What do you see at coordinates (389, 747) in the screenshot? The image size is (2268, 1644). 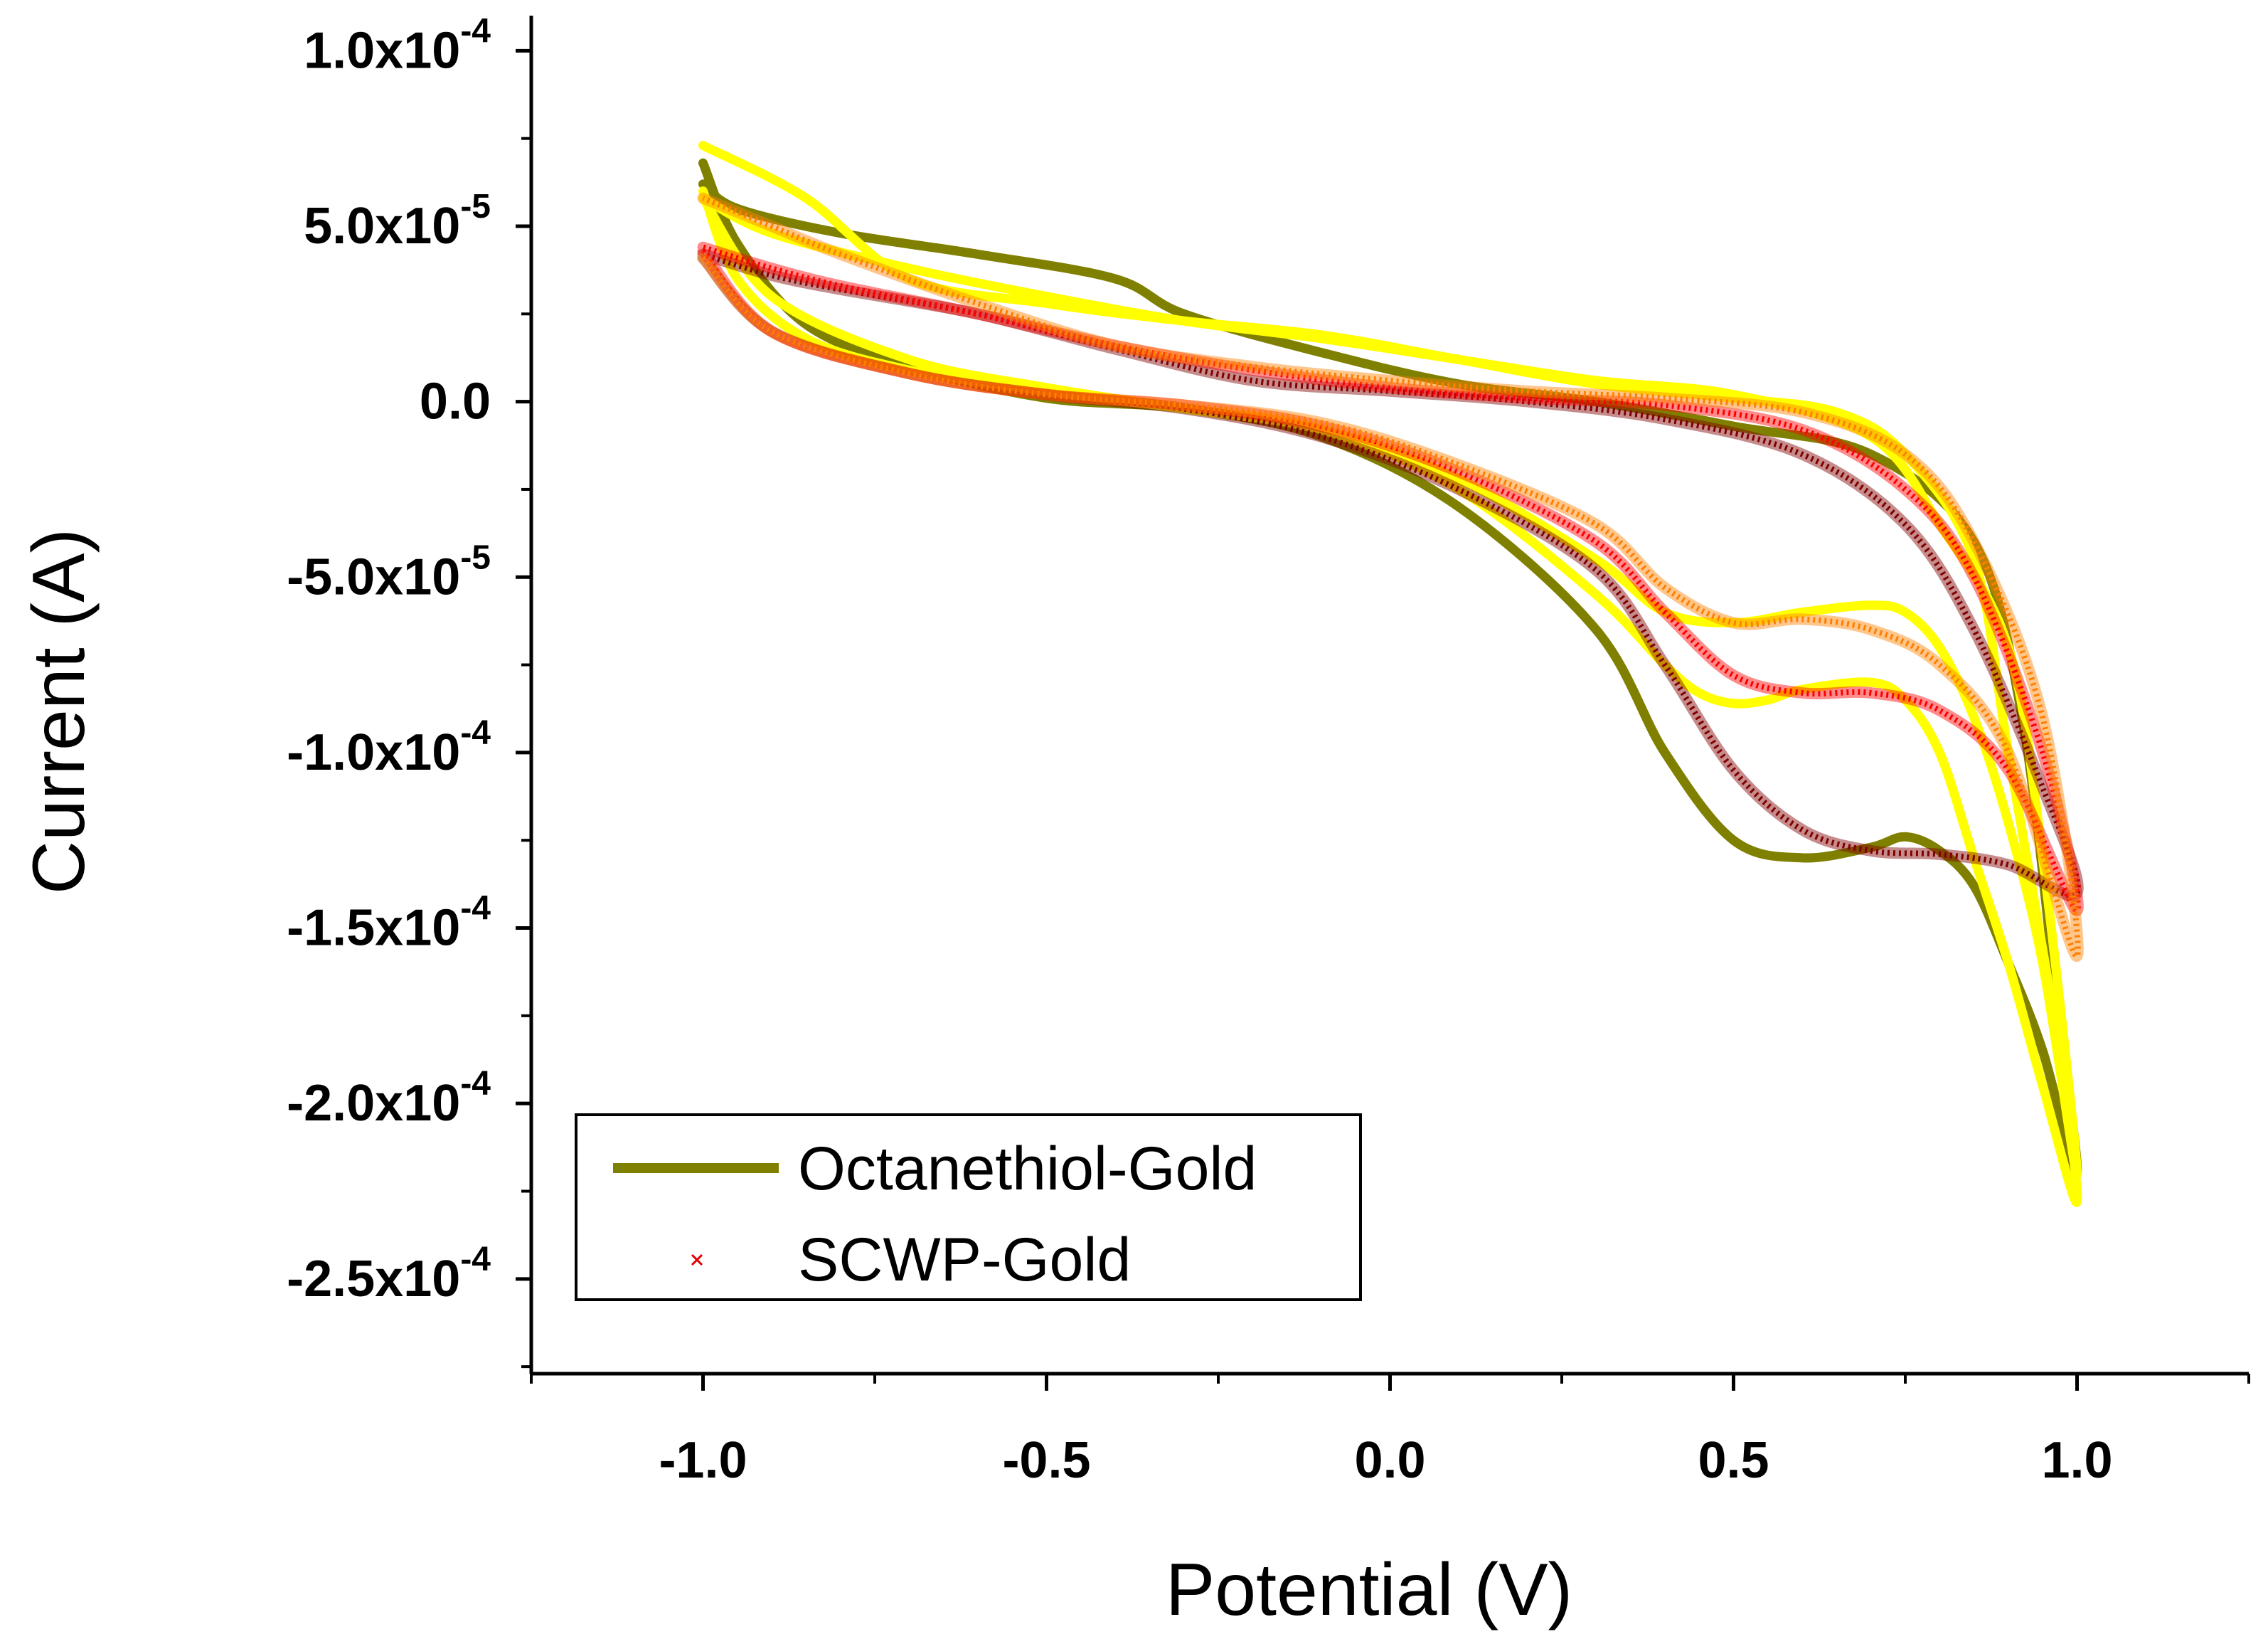 I see `y-tick-label: -1.0x10⁻⁴` at bounding box center [389, 747].